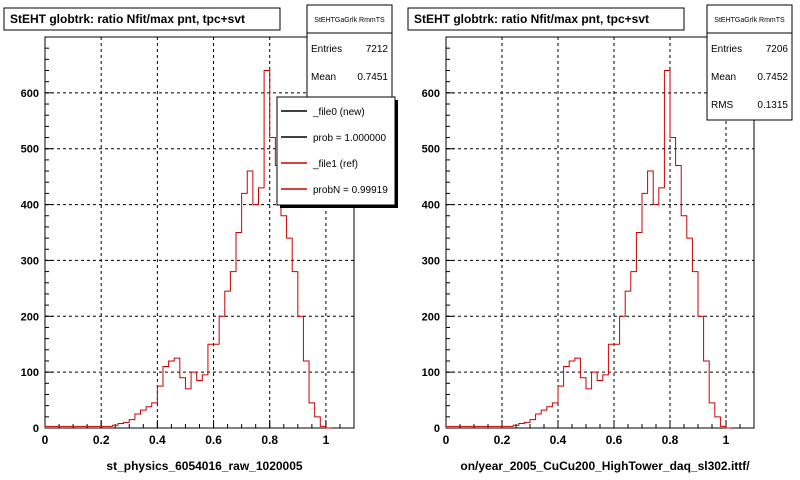 The image size is (800, 480). I want to click on legend-label: _file1 (ref), so click(335, 164).